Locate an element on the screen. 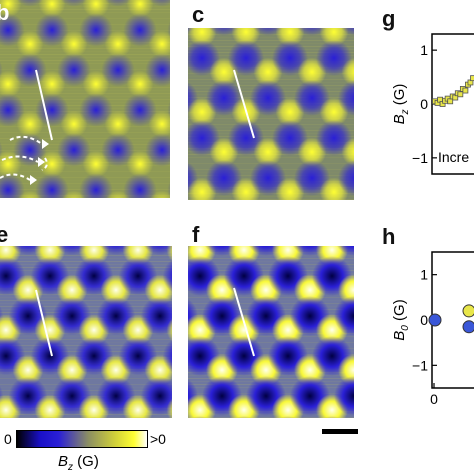 The image size is (474, 474). plot-g-ylabel: Bz (G) is located at coordinates (401, 104).